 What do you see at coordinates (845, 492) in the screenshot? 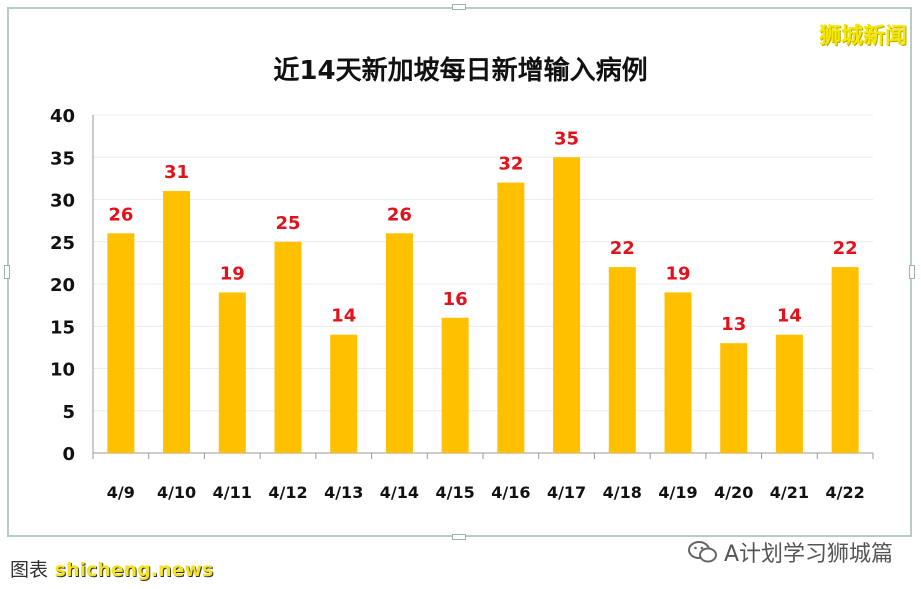
I see `x-tick-label: 4/22` at bounding box center [845, 492].